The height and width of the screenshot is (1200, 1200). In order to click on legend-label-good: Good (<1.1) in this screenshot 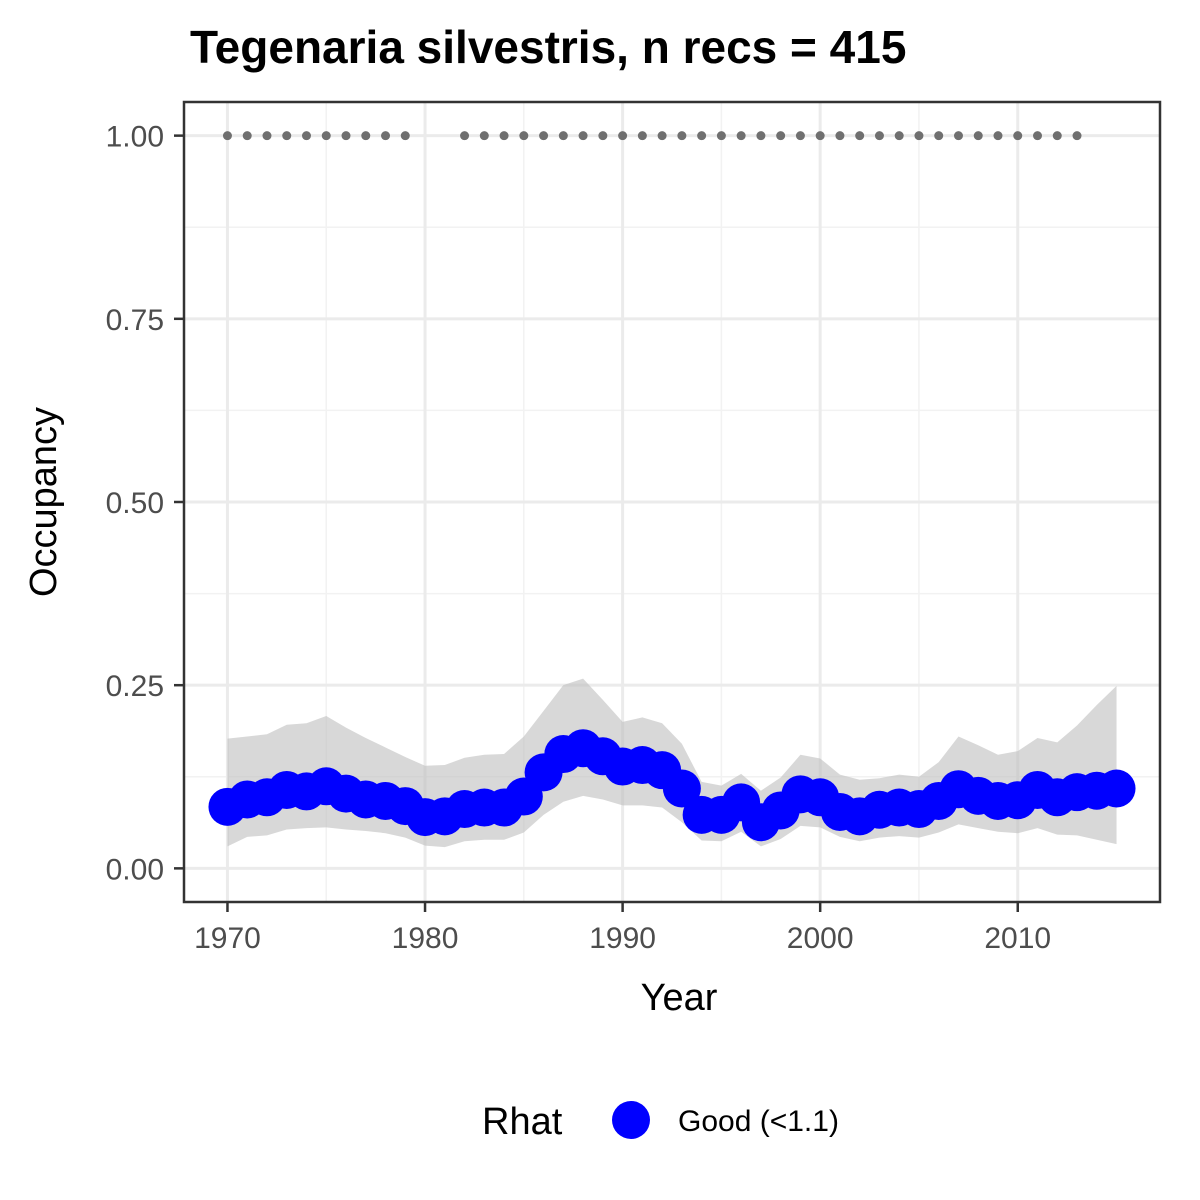, I will do `click(758, 1121)`.